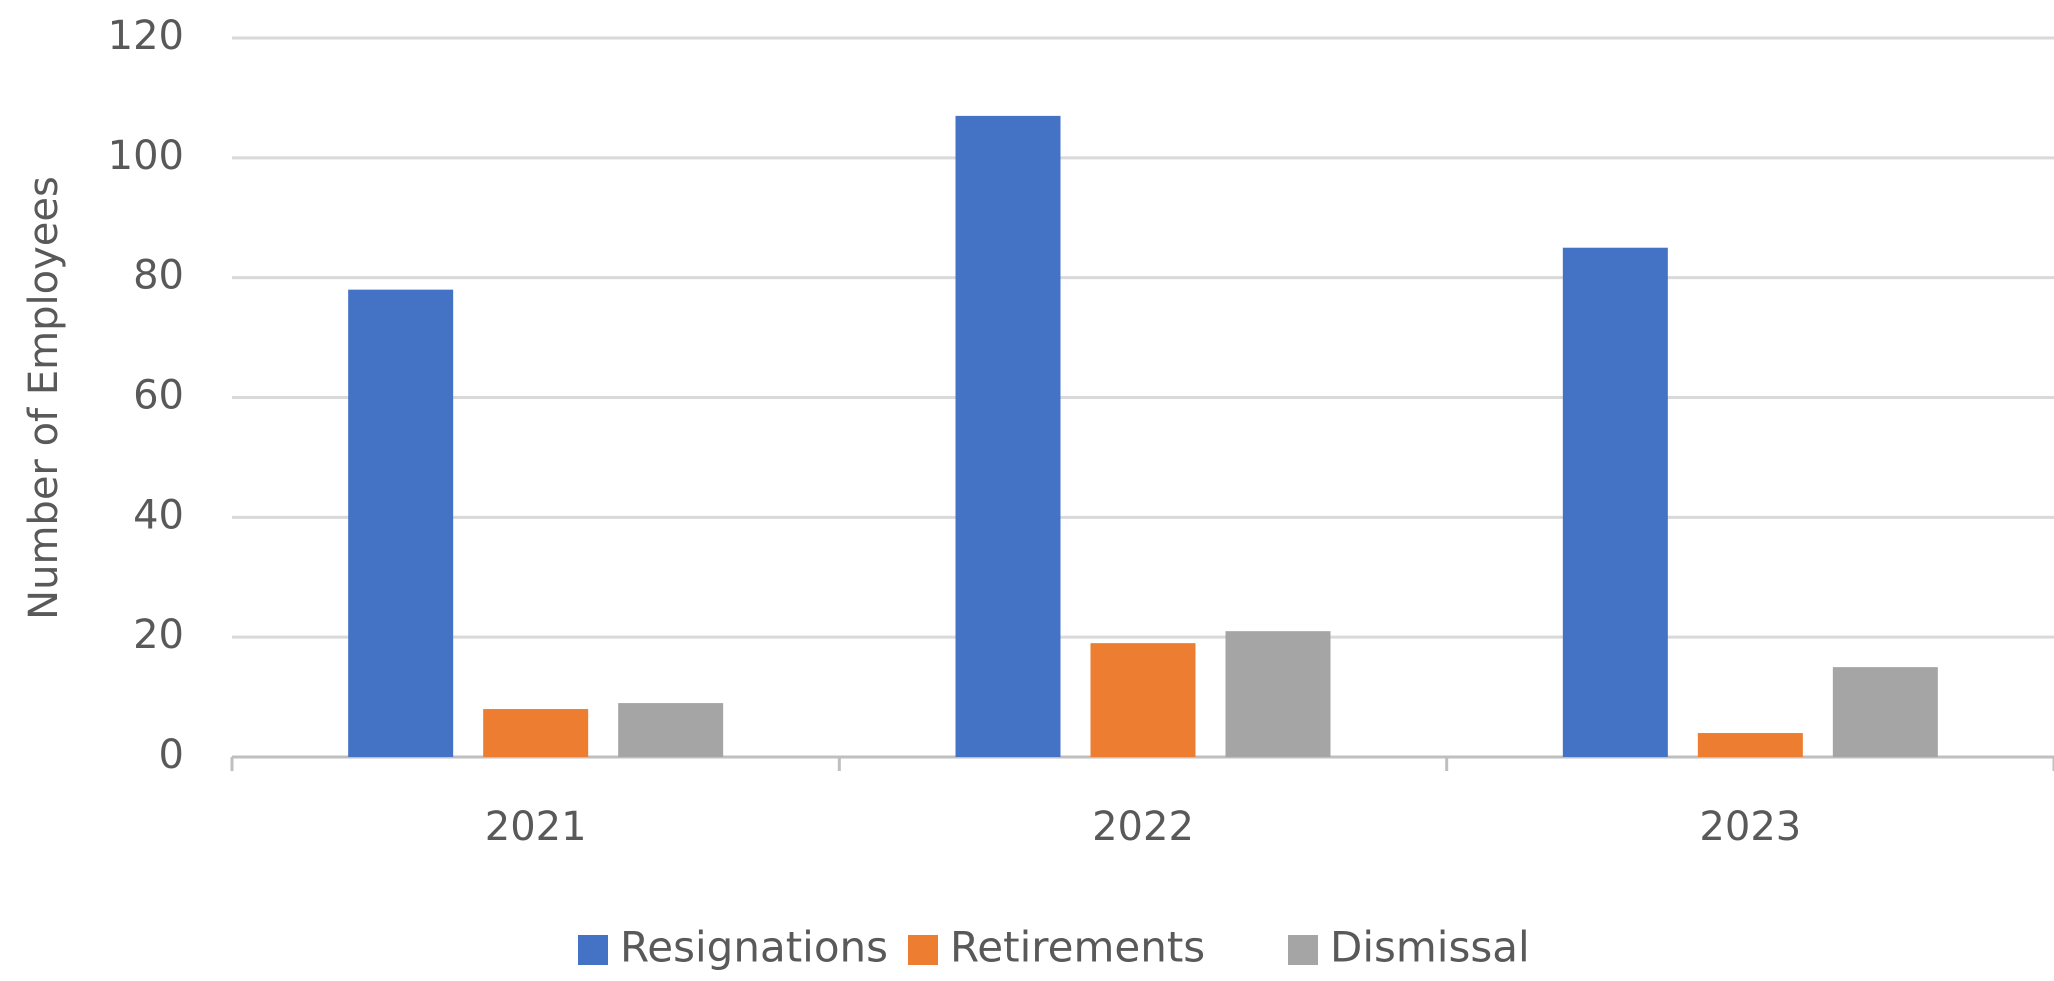 The width and height of the screenshot is (2054, 981). I want to click on y-axis-label: Number of Employees, so click(44, 398).